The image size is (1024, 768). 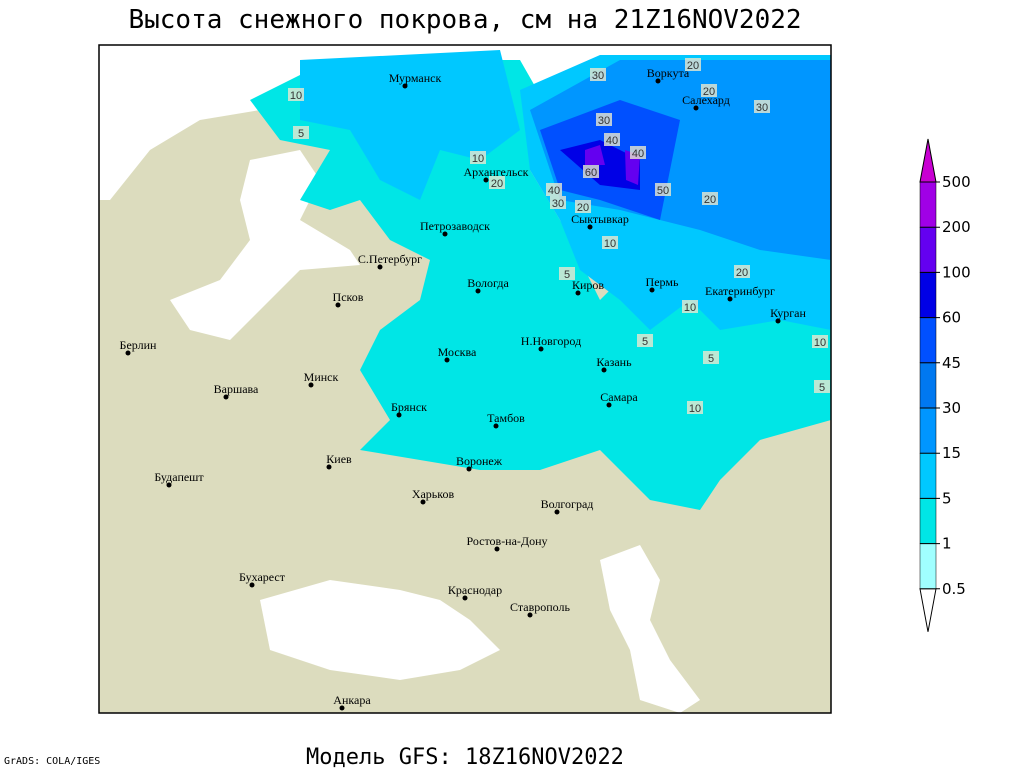 What do you see at coordinates (614, 362) in the screenshot?
I see `city-label: Казань` at bounding box center [614, 362].